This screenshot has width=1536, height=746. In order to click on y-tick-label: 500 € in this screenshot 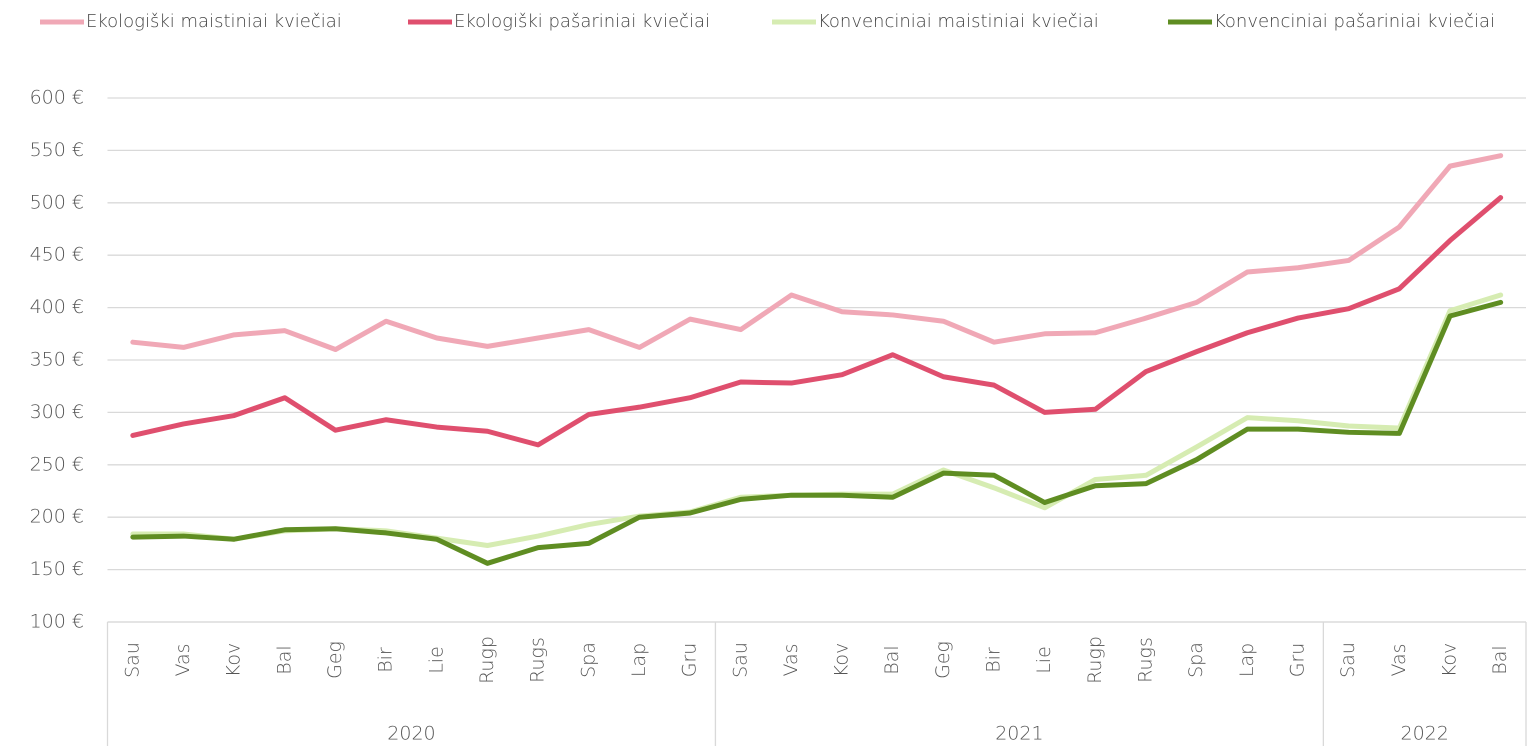, I will do `click(57, 202)`.